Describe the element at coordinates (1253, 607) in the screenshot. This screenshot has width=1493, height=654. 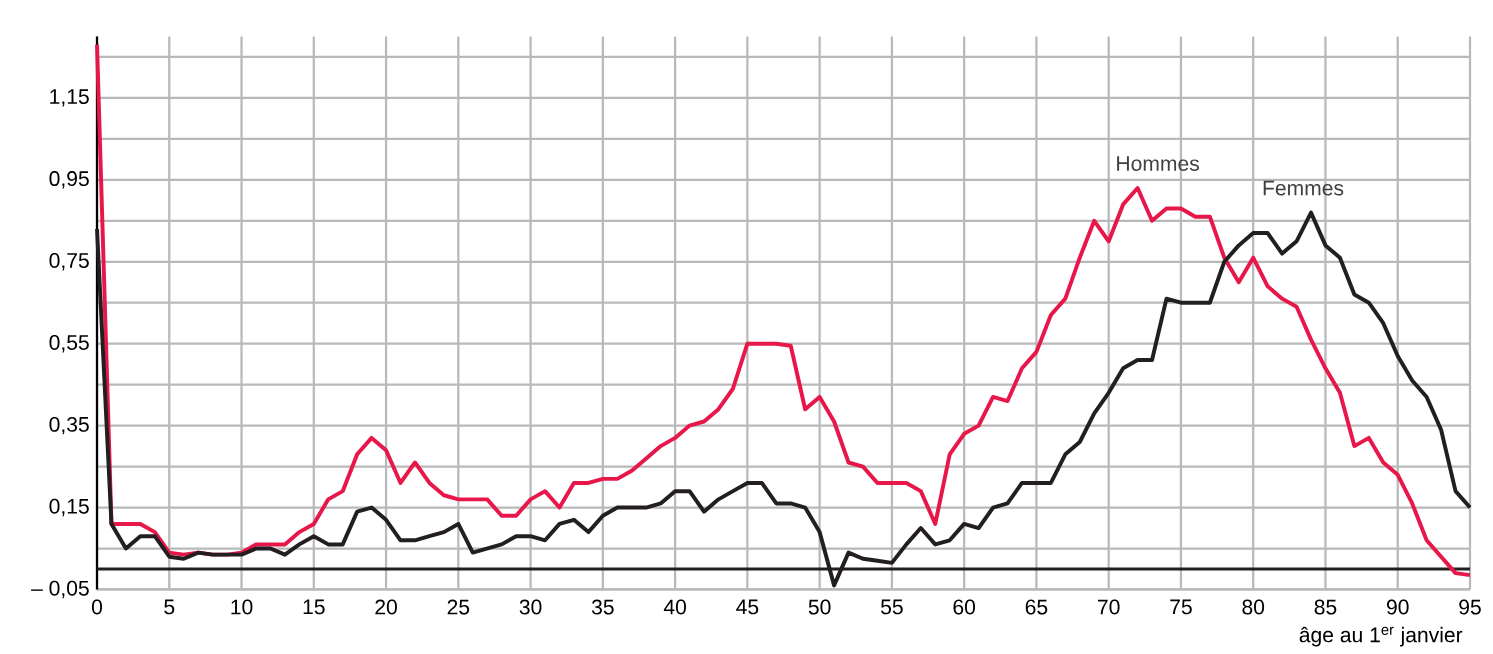
I see `x-tick-label: 80` at that location.